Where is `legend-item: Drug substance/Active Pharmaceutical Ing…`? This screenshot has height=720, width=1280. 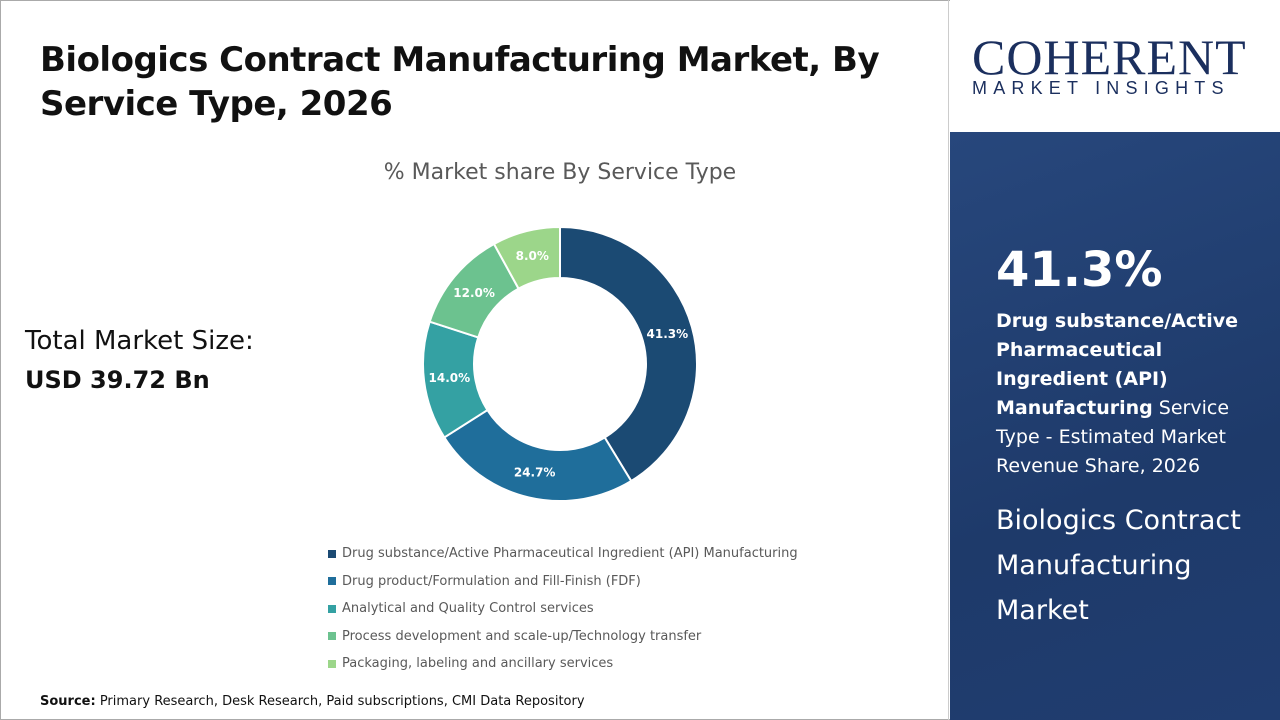 legend-item: Drug substance/Active Pharmaceutical Ing… is located at coordinates (563, 554).